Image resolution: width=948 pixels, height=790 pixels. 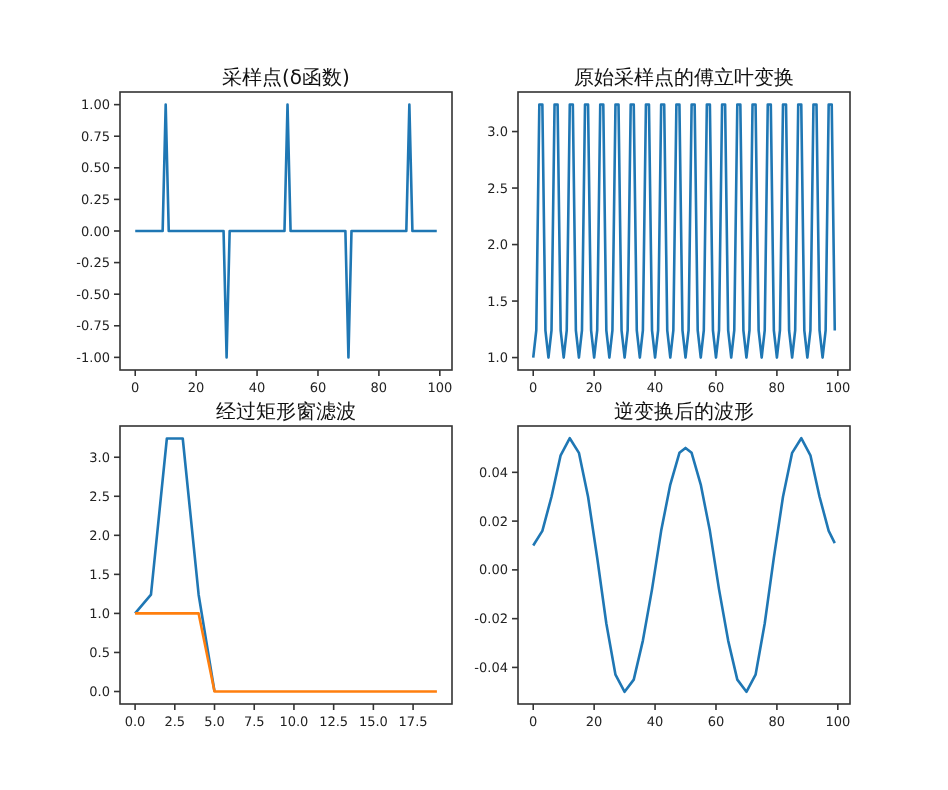 I want to click on line-series, so click(x=684, y=565).